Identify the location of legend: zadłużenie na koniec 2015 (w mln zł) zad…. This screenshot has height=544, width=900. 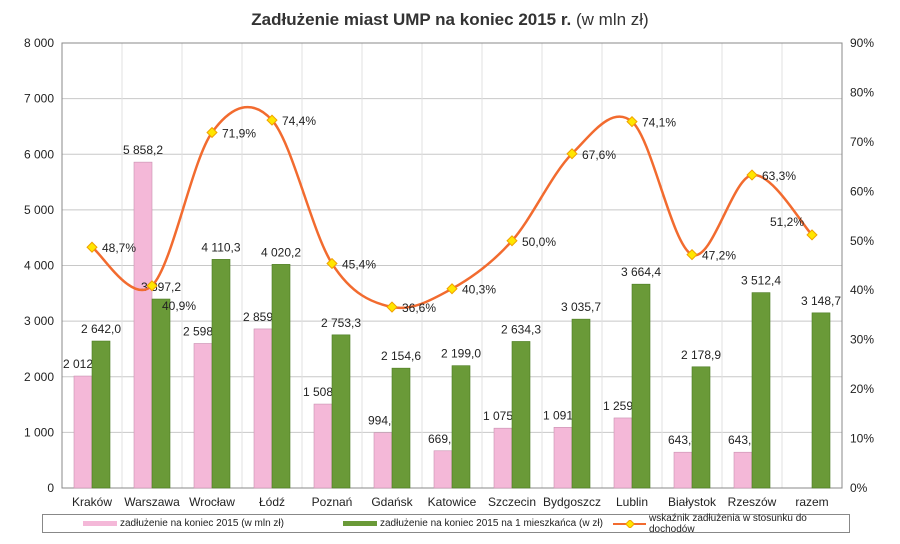
(446, 524).